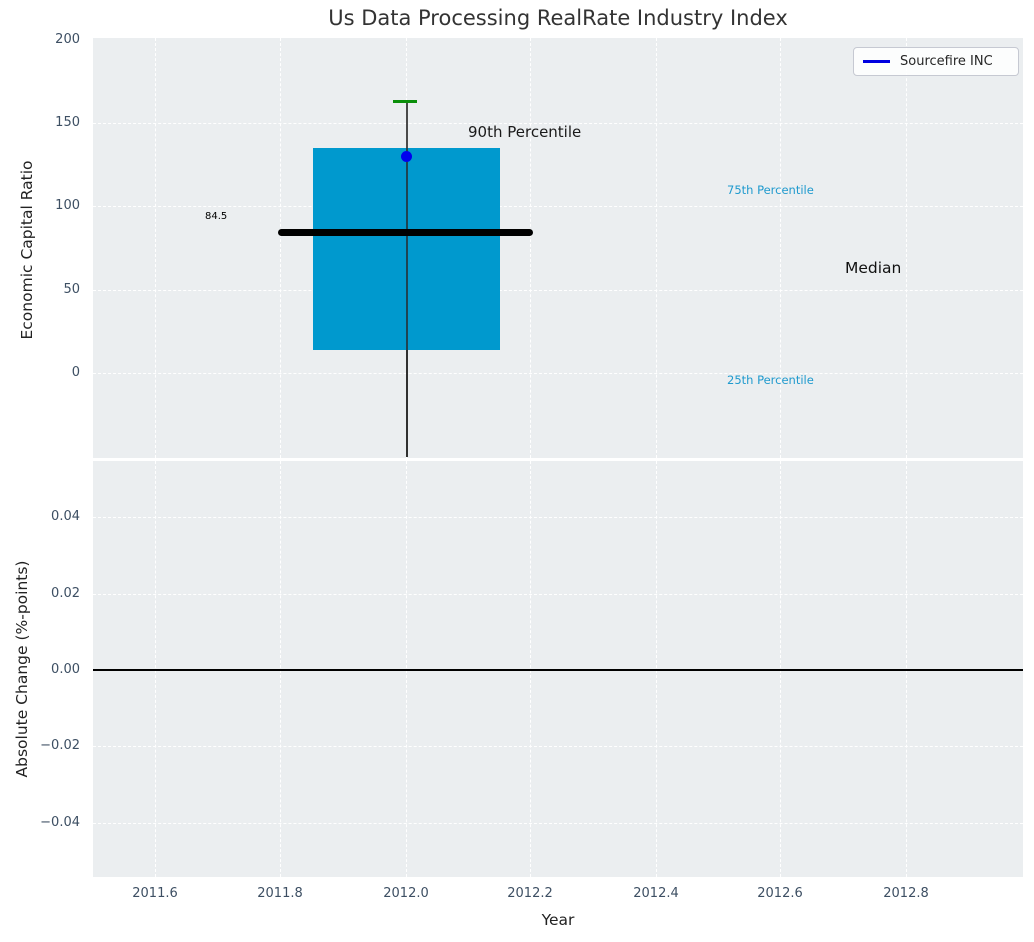 This screenshot has height=942, width=1034. What do you see at coordinates (60, 745) in the screenshot?
I see `y-tick-label: −0.02` at bounding box center [60, 745].